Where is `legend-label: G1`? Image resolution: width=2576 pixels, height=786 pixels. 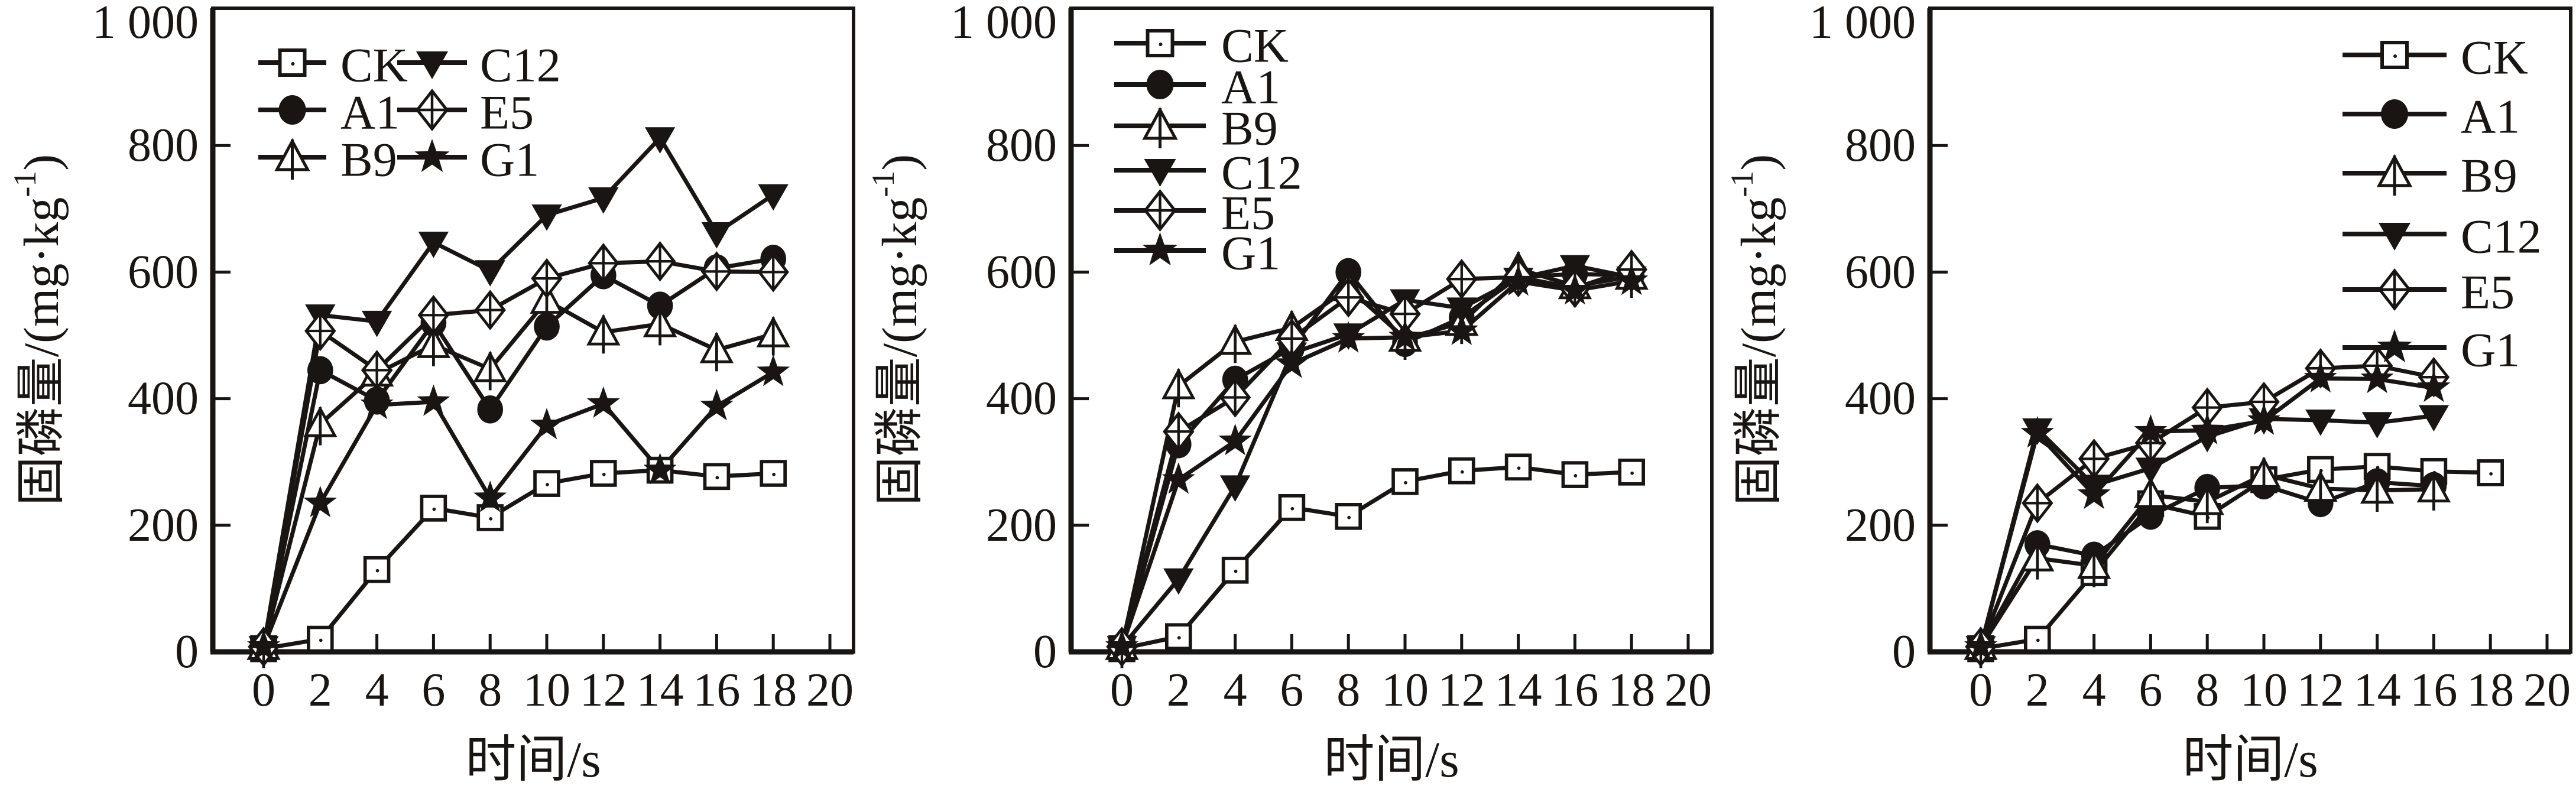 legend-label: G1 is located at coordinates (2490, 350).